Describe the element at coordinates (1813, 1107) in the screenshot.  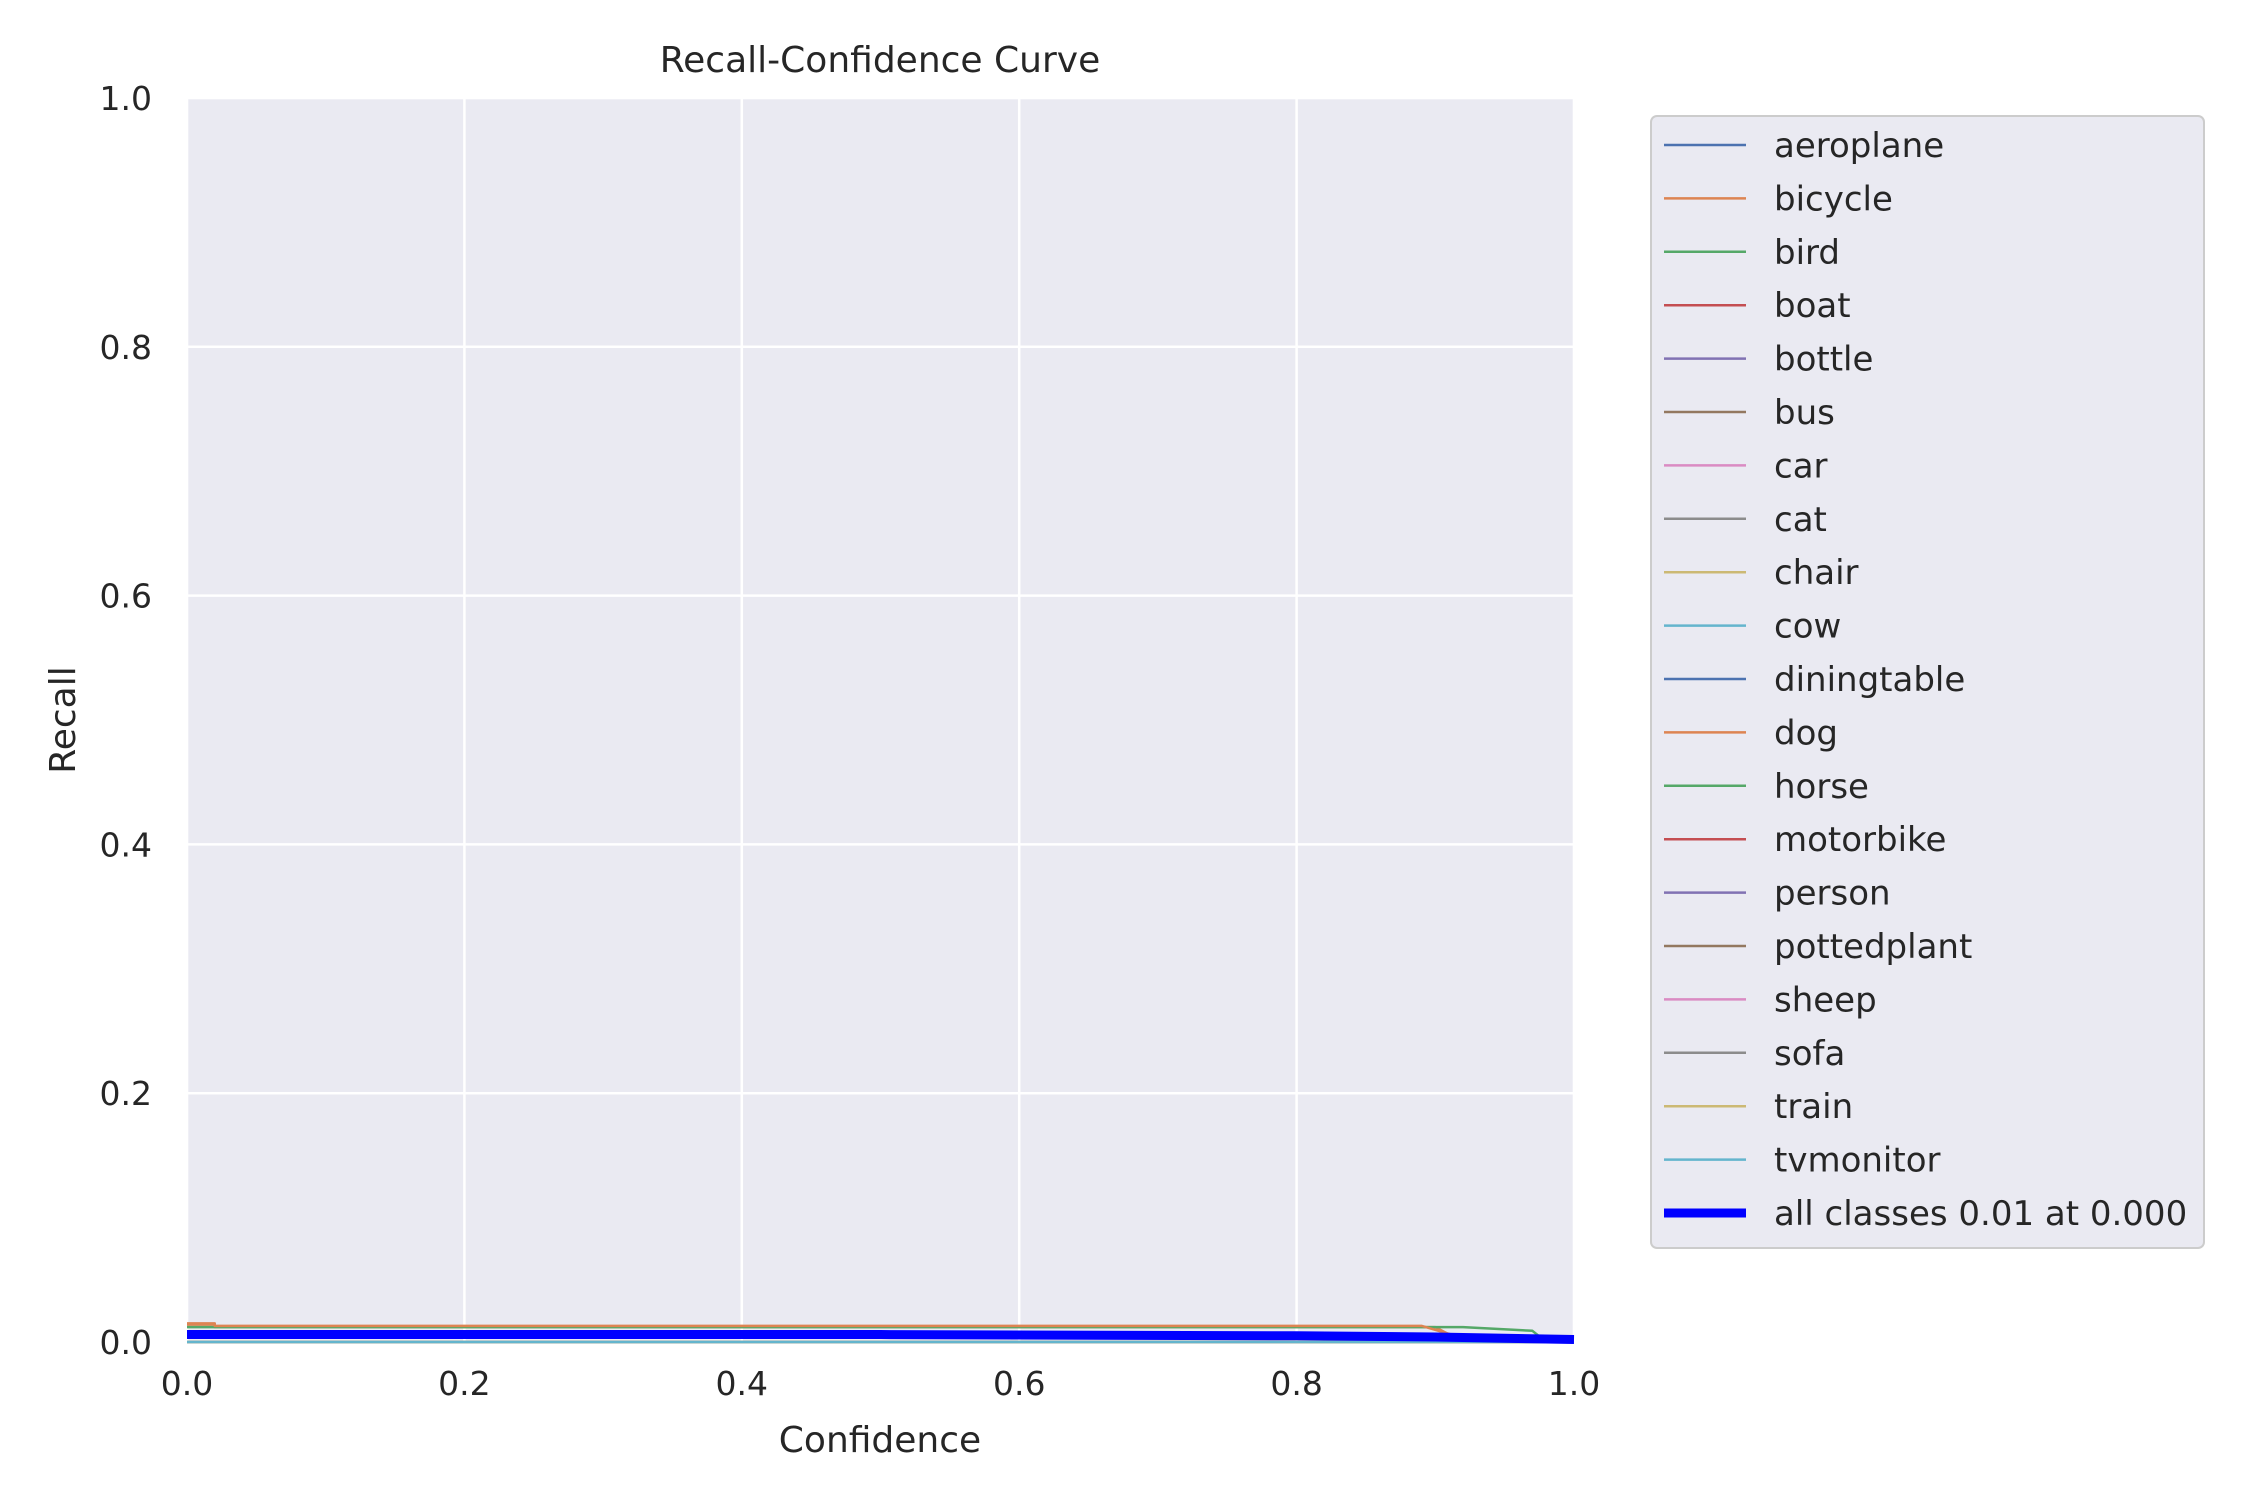
I see `legend-label: train` at that location.